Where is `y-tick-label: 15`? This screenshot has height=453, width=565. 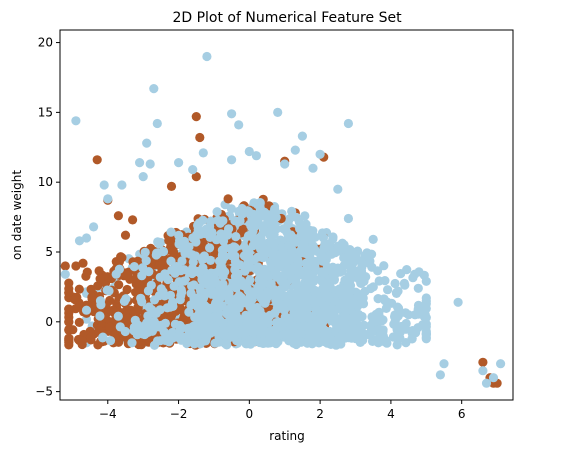 y-tick-label: 15 is located at coordinates (45, 112).